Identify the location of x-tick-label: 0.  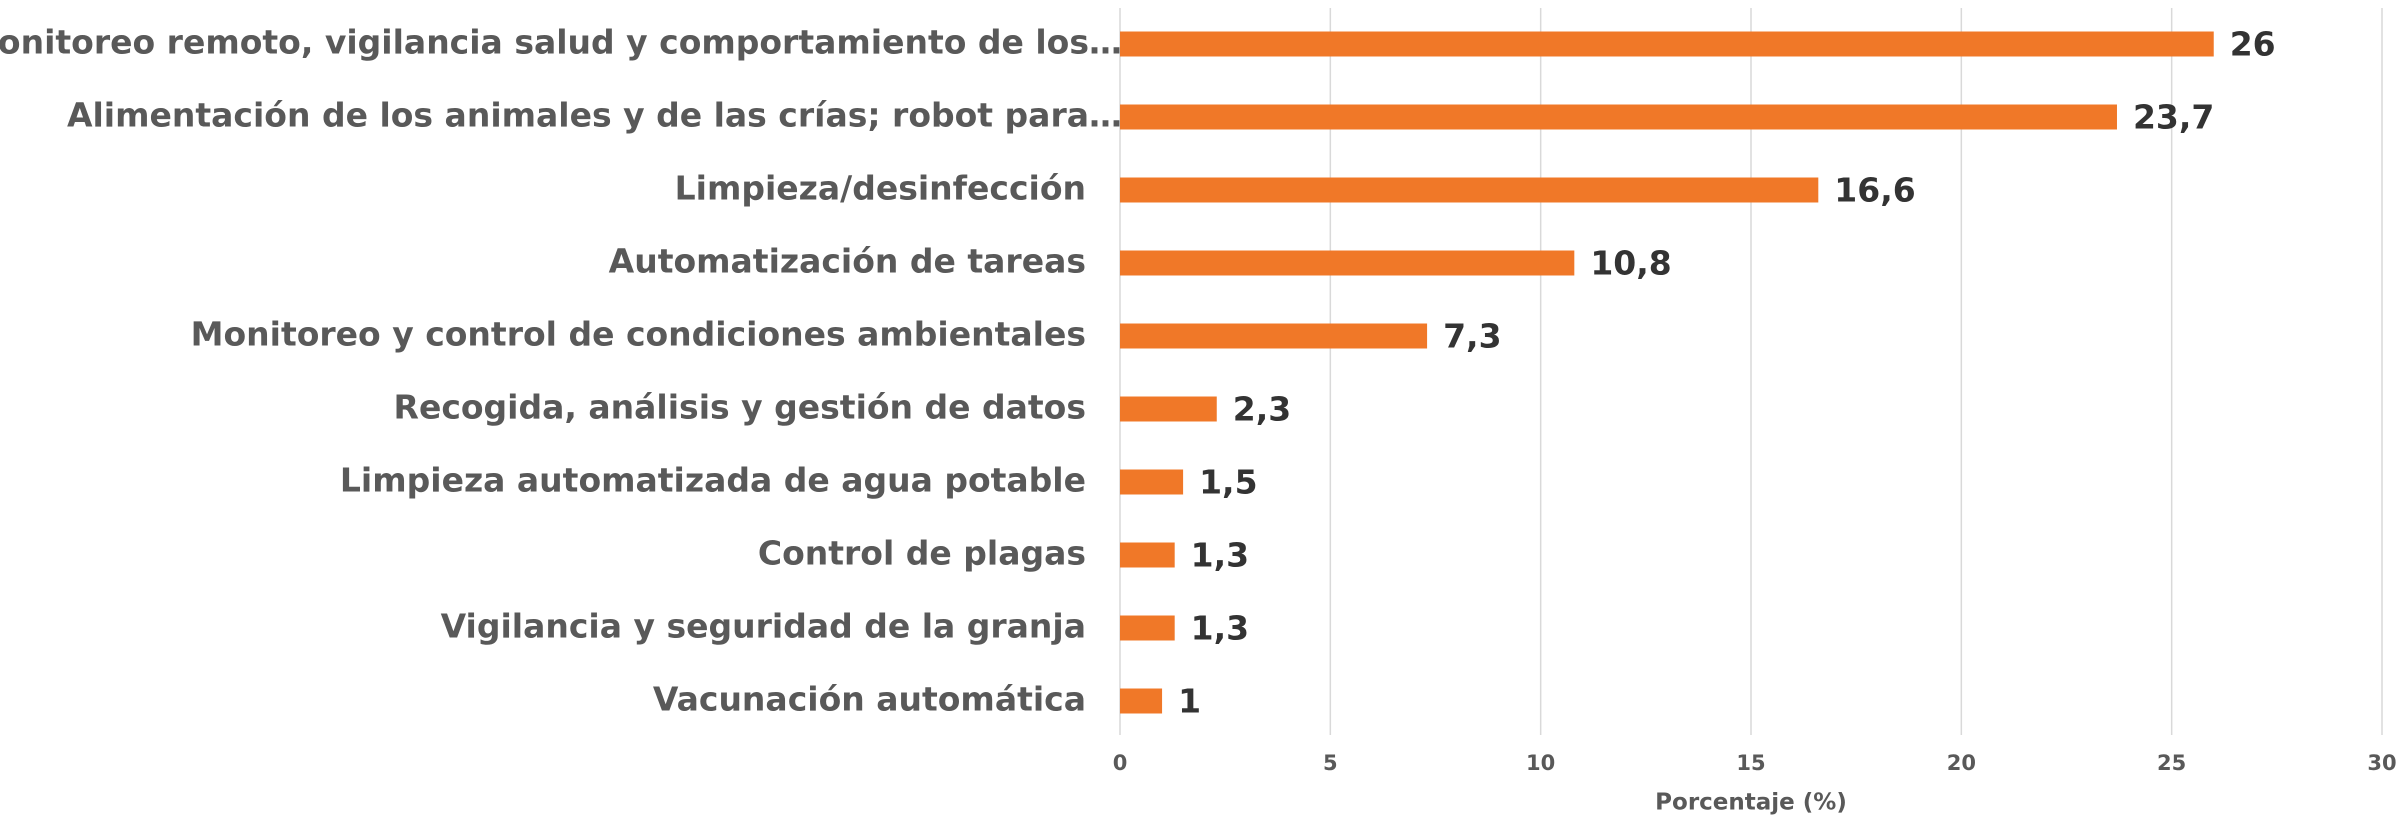
(1120, 763).